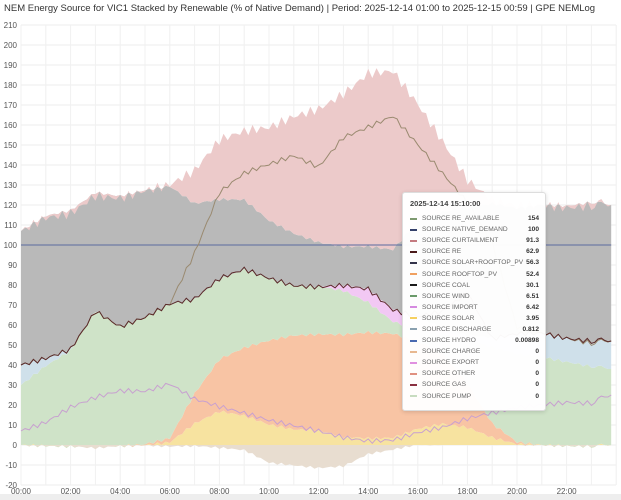 The height and width of the screenshot is (500, 621). What do you see at coordinates (457, 329) in the screenshot?
I see `tooltip-label: SOURCE DISCHARGE` at bounding box center [457, 329].